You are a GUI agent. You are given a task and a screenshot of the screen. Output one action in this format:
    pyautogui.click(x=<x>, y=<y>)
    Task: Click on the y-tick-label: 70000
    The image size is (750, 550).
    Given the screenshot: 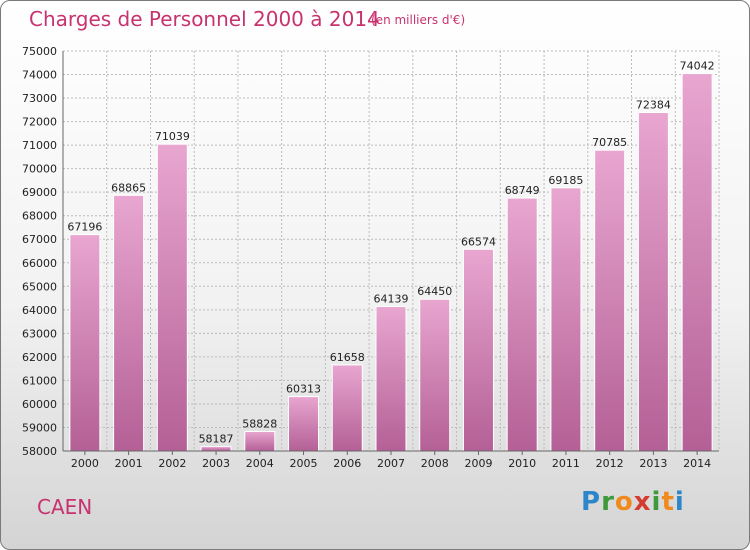 What is the action you would take?
    pyautogui.click(x=39, y=169)
    